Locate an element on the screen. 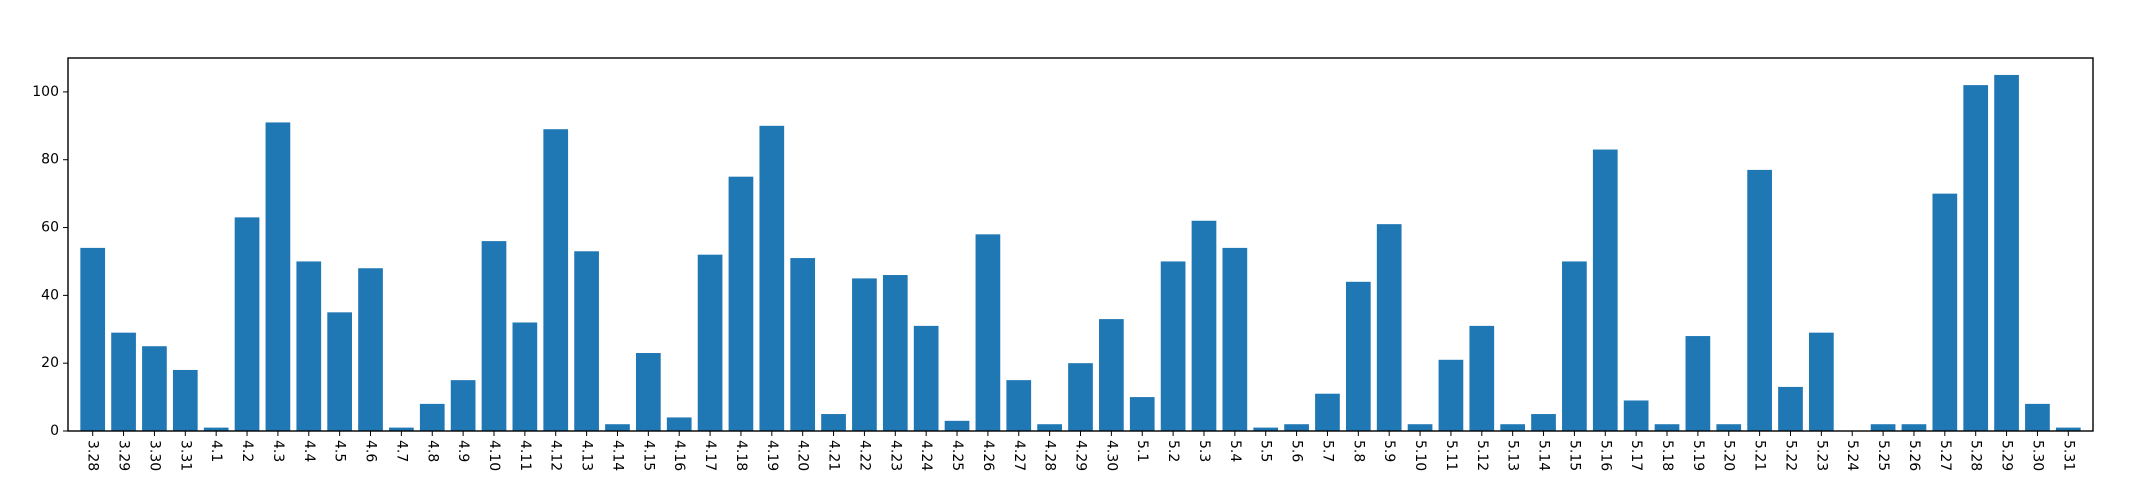 The width and height of the screenshot is (2140, 480). bar-5.22 is located at coordinates (1790, 408).